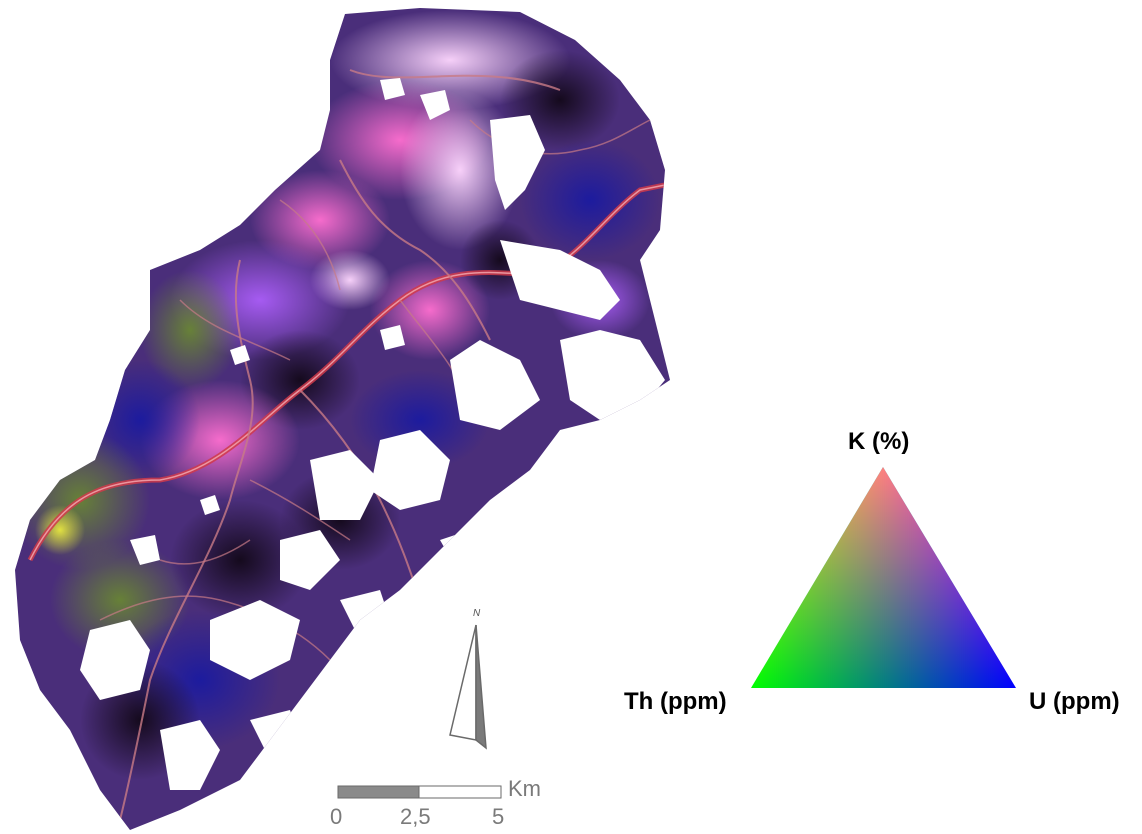  I want to click on north-arrow-right-half, so click(481, 687).